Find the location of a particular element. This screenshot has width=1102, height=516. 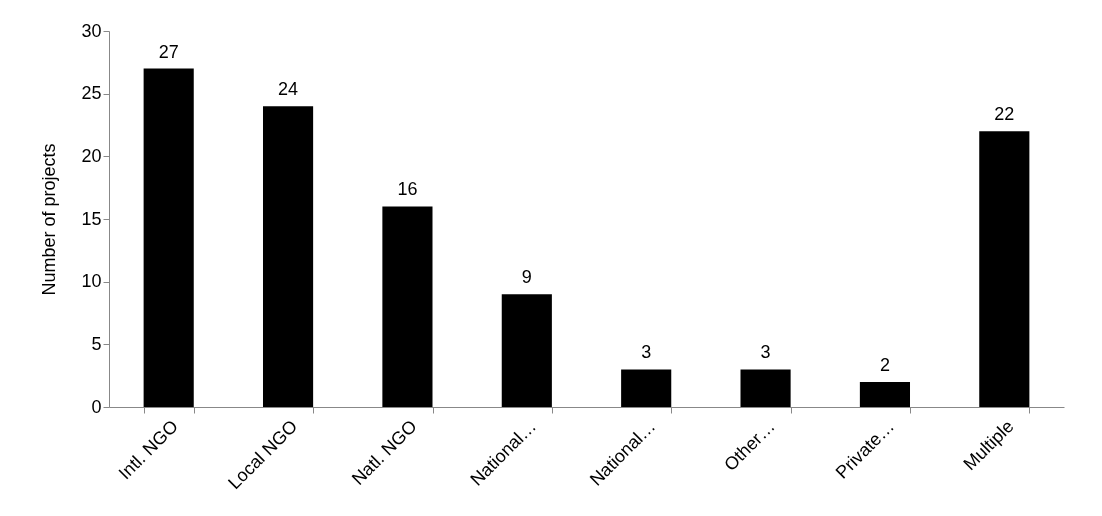

y-tick-label: 5 is located at coordinates (96, 343).